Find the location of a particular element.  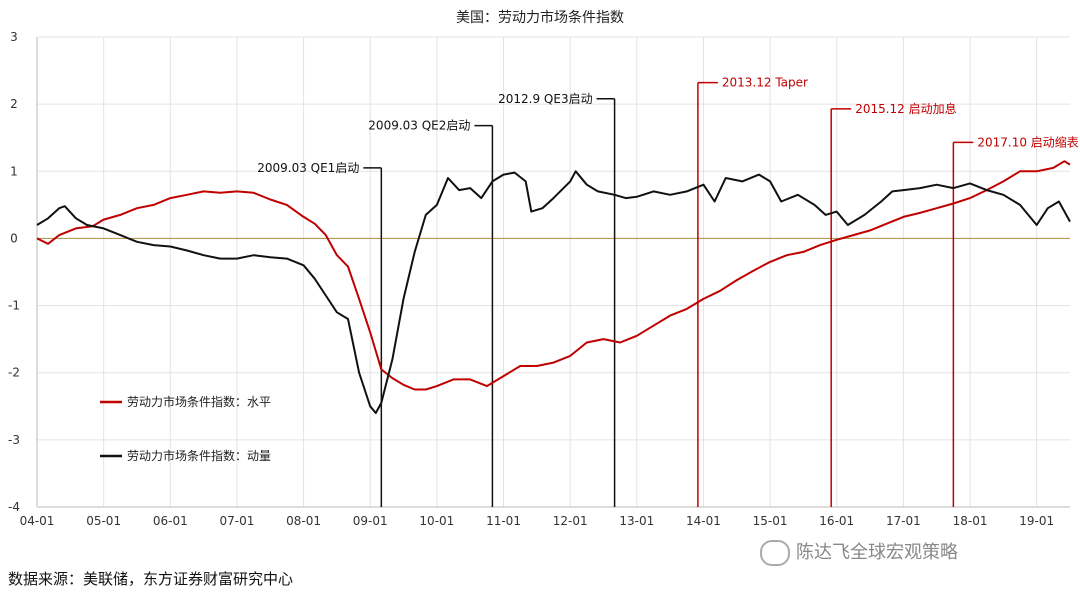

x-tick-label: 19-01 is located at coordinates (1036, 521).